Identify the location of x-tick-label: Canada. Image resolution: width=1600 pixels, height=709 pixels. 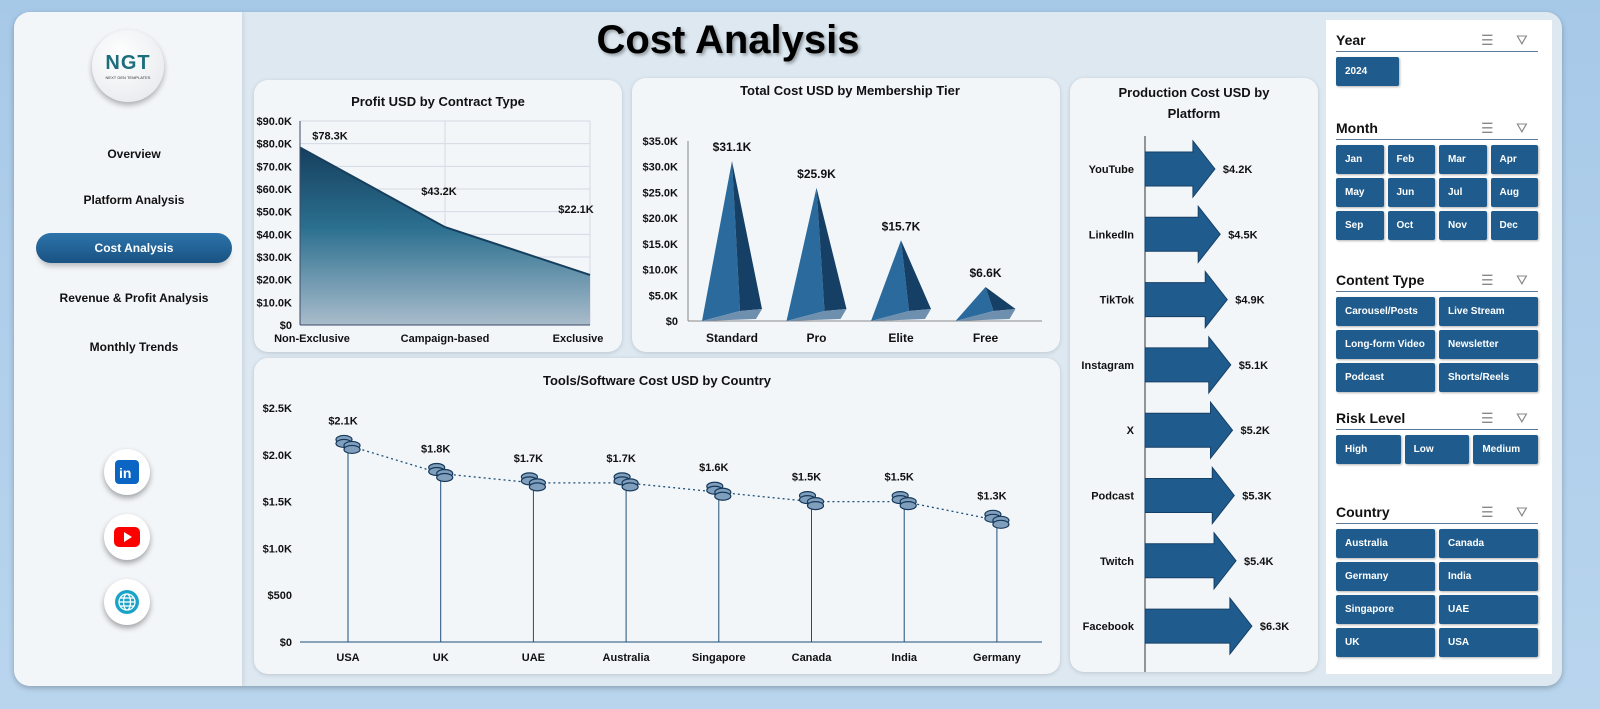
(812, 658).